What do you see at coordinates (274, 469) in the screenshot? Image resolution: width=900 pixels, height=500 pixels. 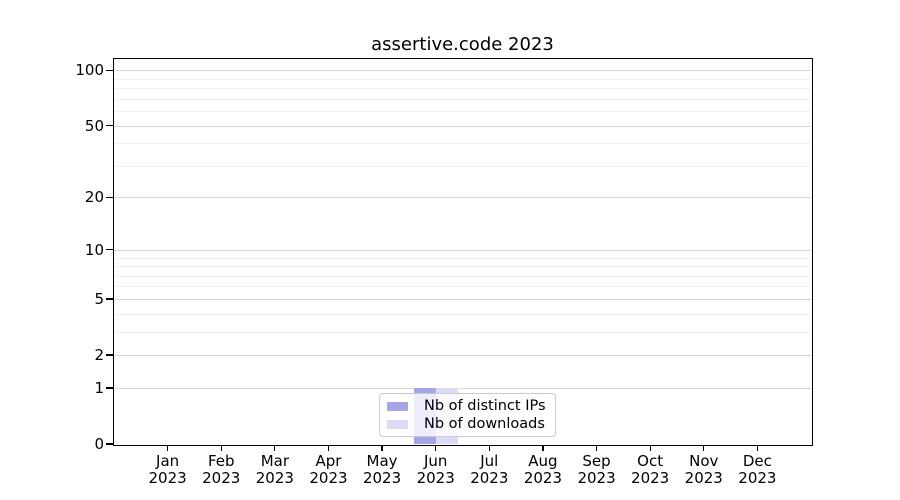 I see `x-tick-label: Mar 2023` at bounding box center [274, 469].